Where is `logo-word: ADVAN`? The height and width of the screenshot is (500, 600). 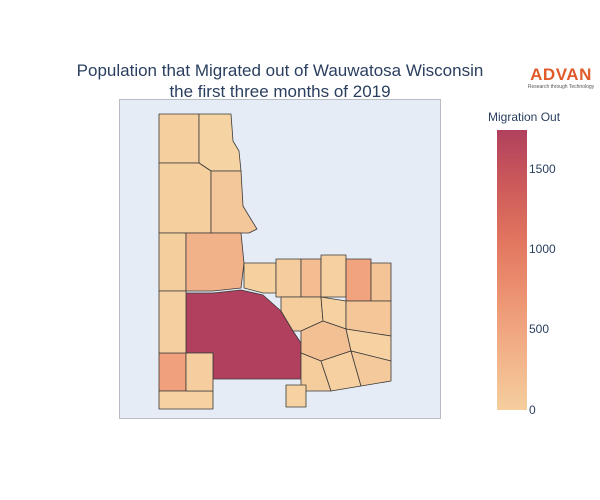 logo-word: ADVAN is located at coordinates (561, 74).